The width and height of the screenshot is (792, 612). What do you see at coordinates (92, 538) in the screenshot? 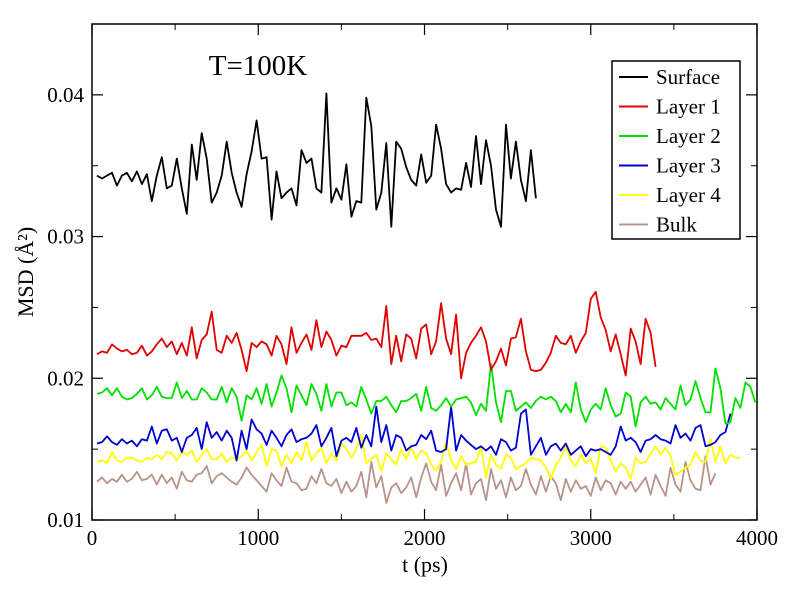
I see `x-tick-label: 0` at bounding box center [92, 538].